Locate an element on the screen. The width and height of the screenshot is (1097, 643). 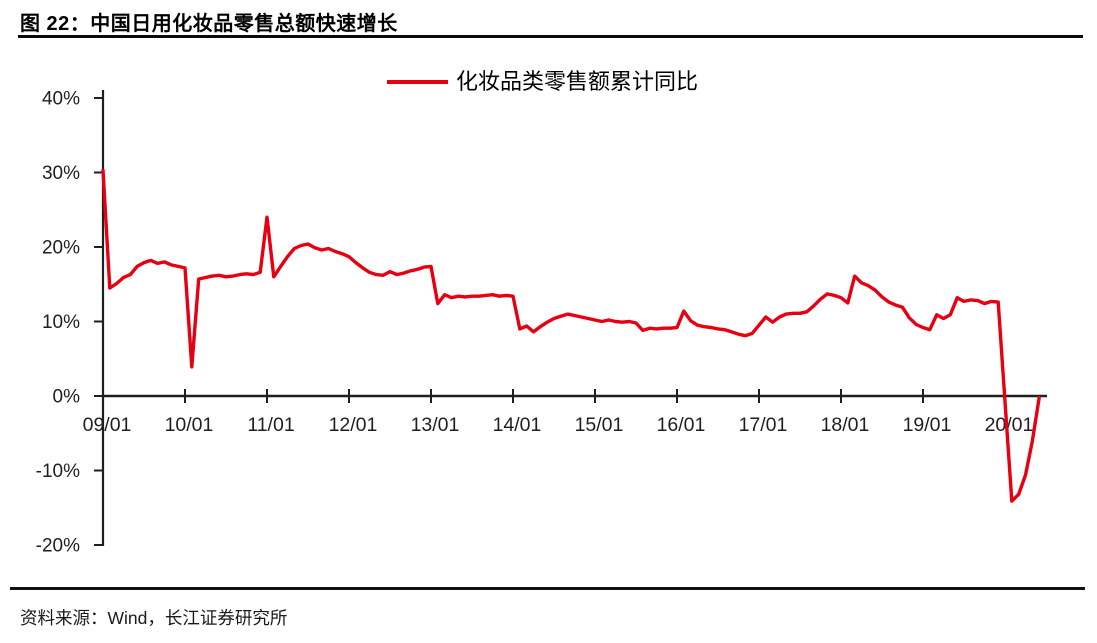
x-tick-label: 19/01 is located at coordinates (927, 425).